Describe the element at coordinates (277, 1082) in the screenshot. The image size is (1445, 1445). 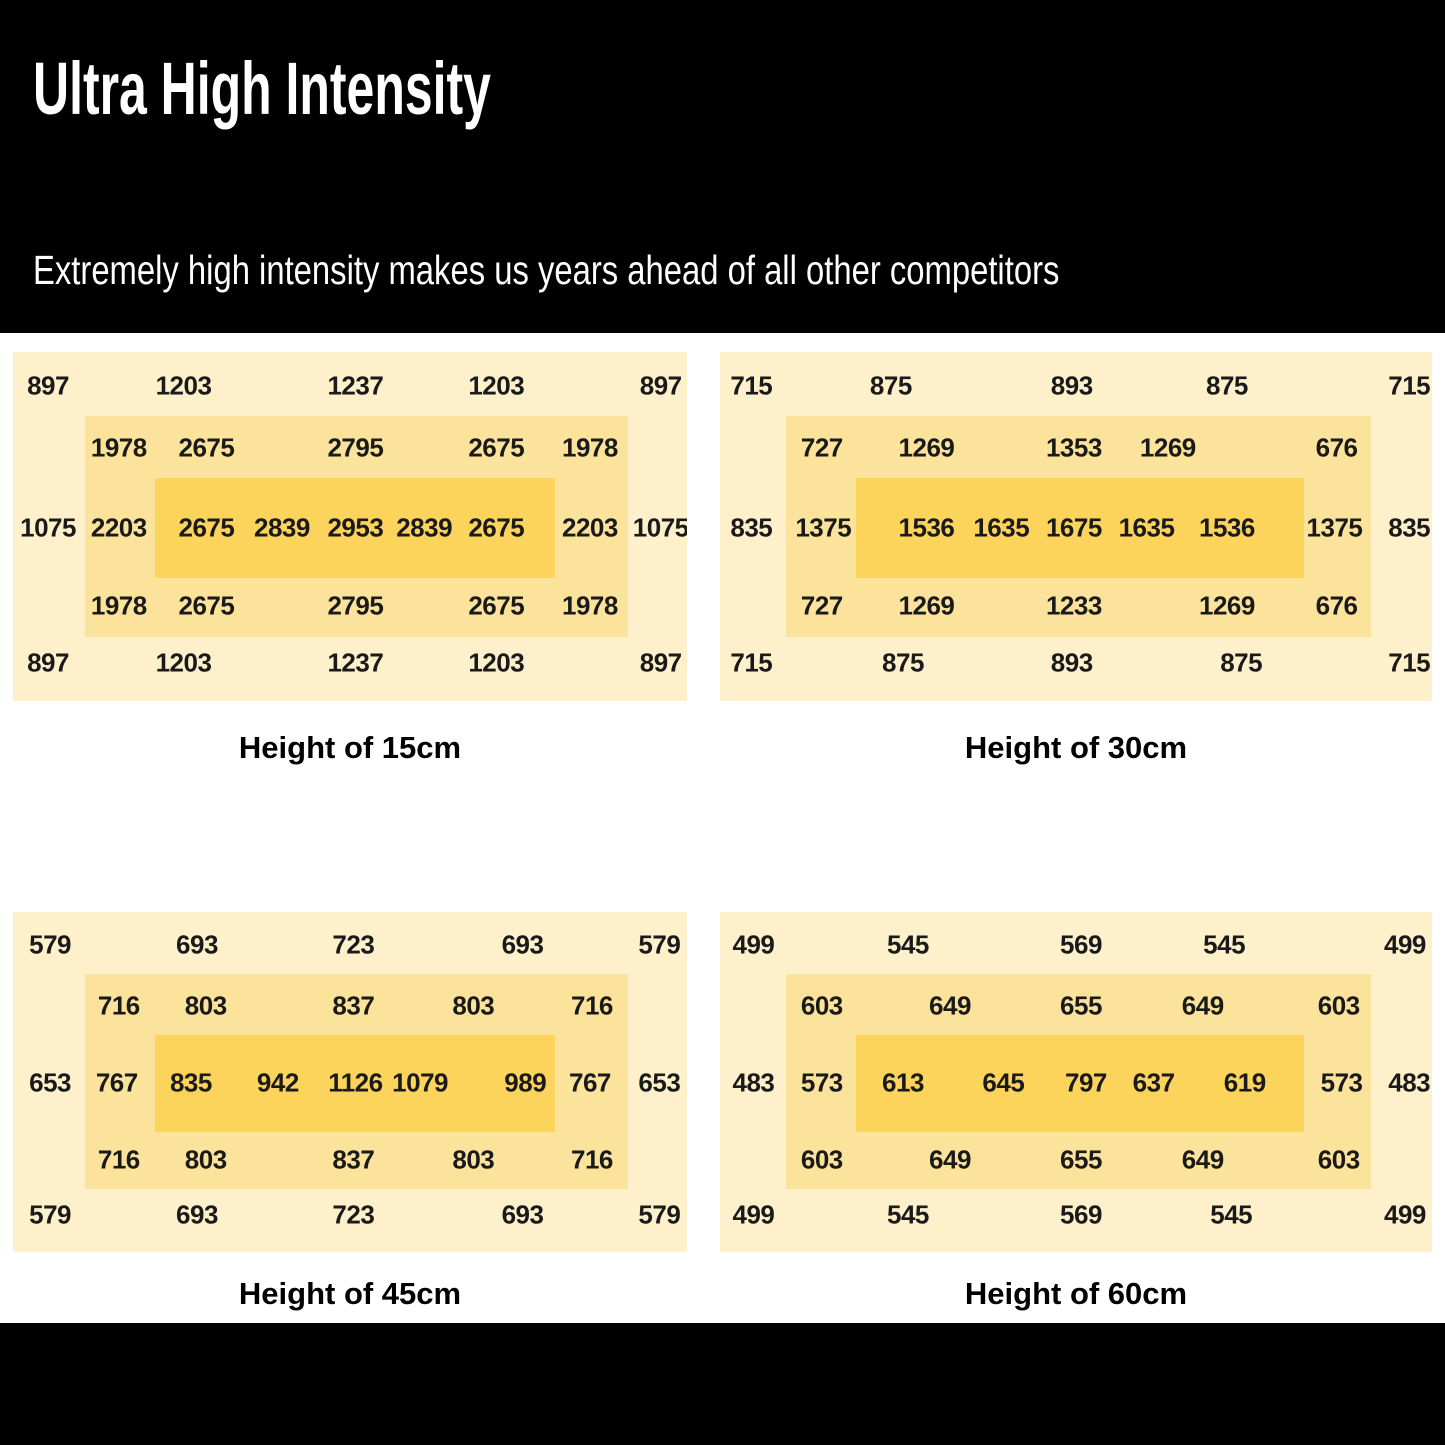
I see `ppfd-value: 942` at that location.